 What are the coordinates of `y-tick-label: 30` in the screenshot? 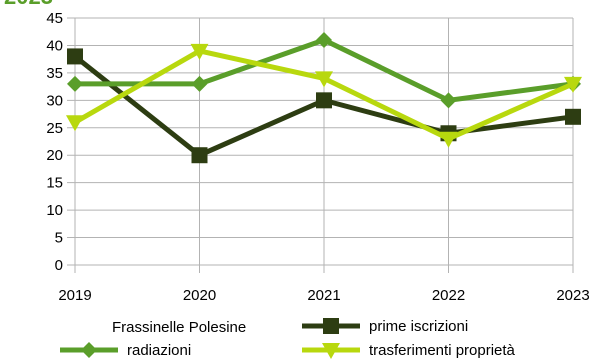 It's located at (54, 100).